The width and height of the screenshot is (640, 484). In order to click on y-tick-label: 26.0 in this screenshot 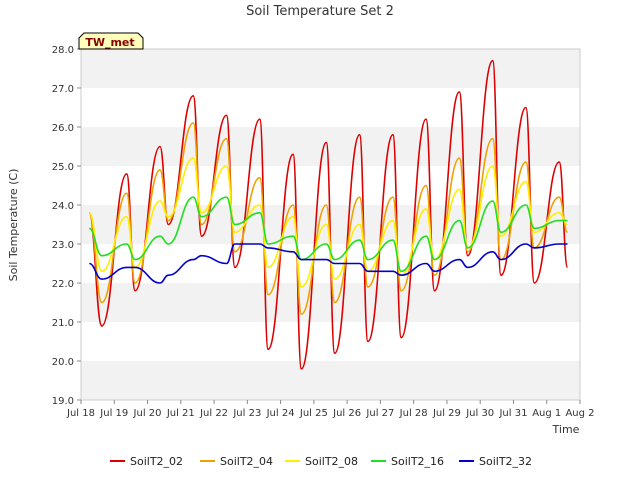, I will do `click(63, 128)`.